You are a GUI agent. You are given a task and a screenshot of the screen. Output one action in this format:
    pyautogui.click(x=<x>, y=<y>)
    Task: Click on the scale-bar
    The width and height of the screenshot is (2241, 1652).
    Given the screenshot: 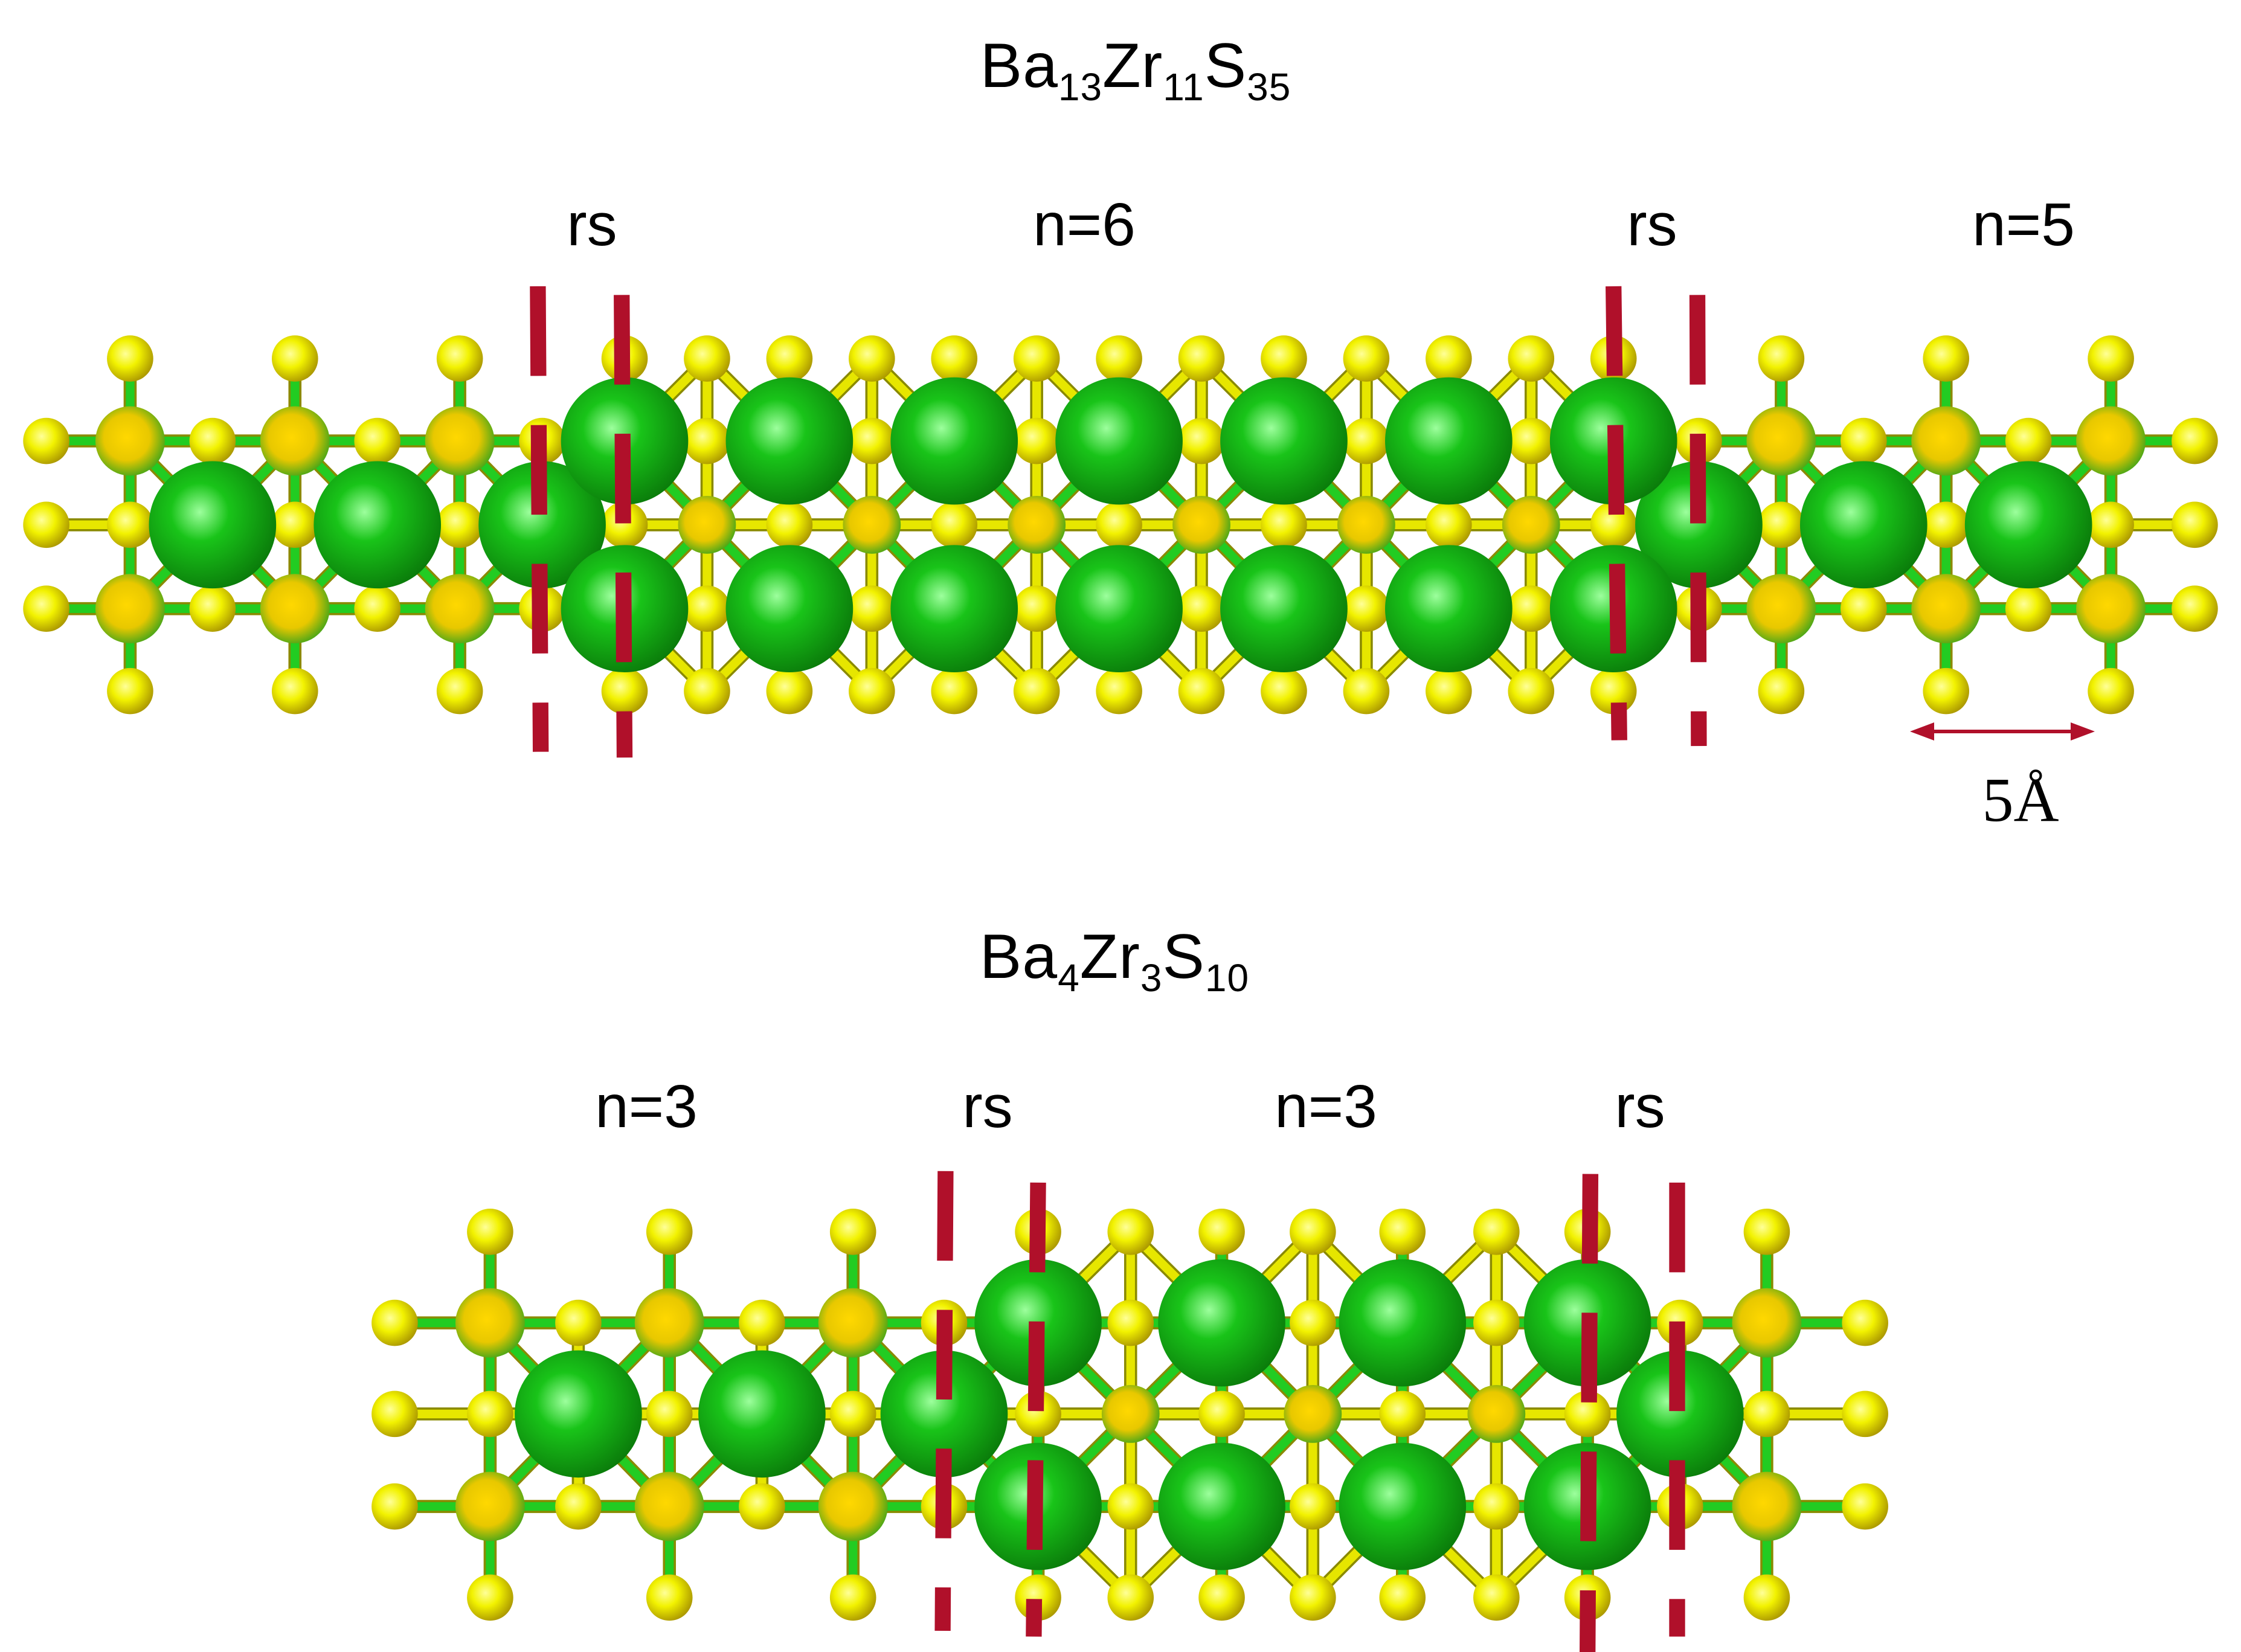 What is the action you would take?
    pyautogui.click(x=2002, y=731)
    